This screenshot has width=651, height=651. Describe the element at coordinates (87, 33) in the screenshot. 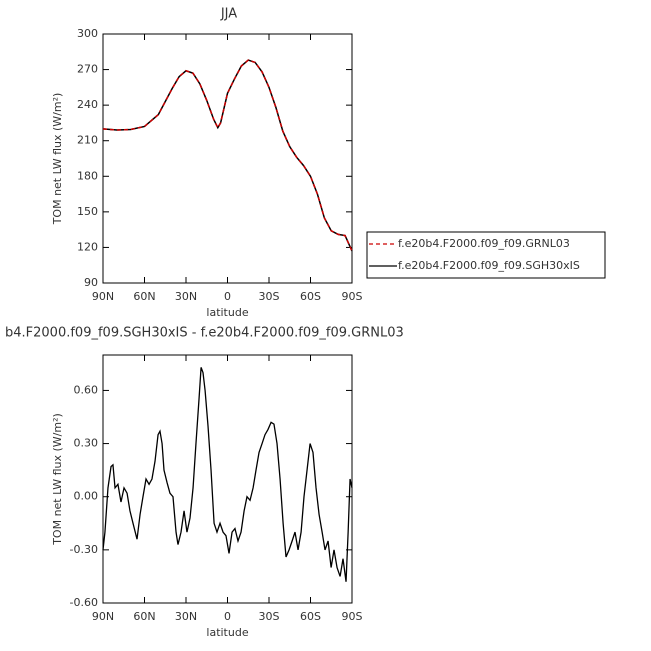

I see `y-tick-label: 300` at that location.